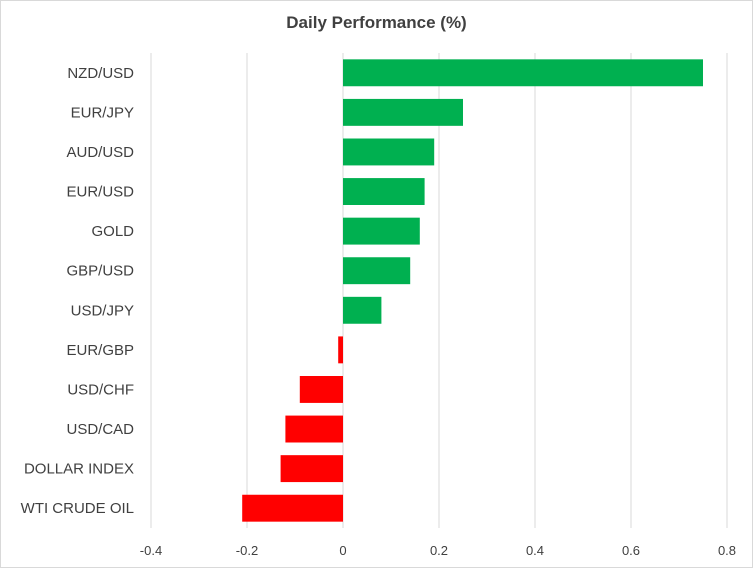  What do you see at coordinates (102, 112) in the screenshot?
I see `category-label: EUR/JPY` at bounding box center [102, 112].